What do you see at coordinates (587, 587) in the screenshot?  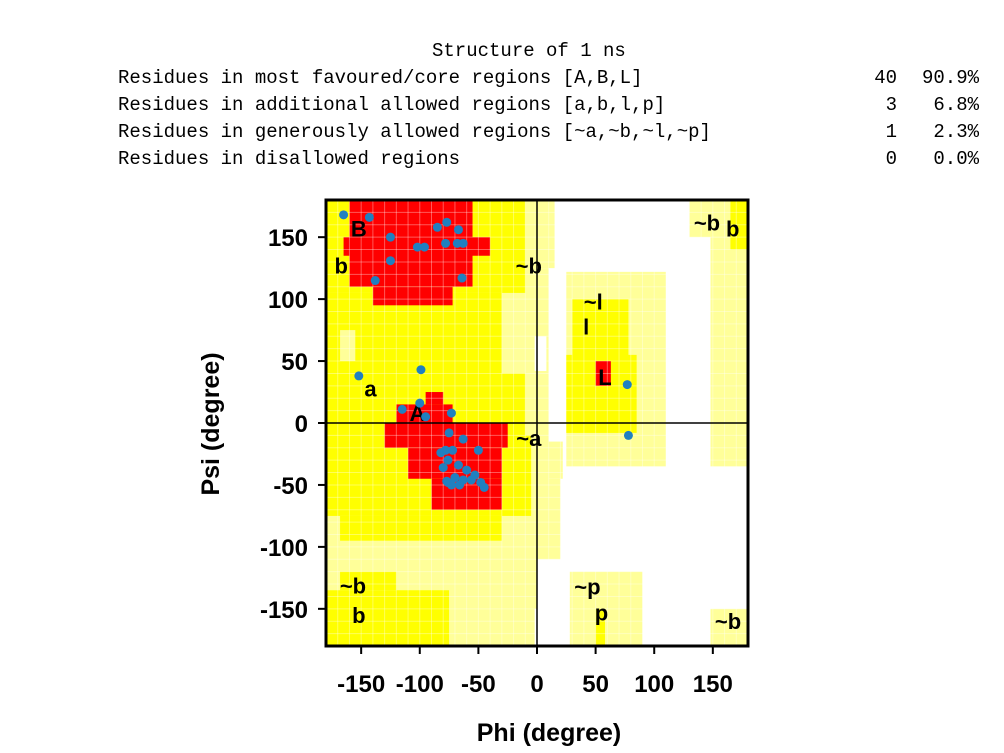 I see `region-label: ~p` at bounding box center [587, 587].